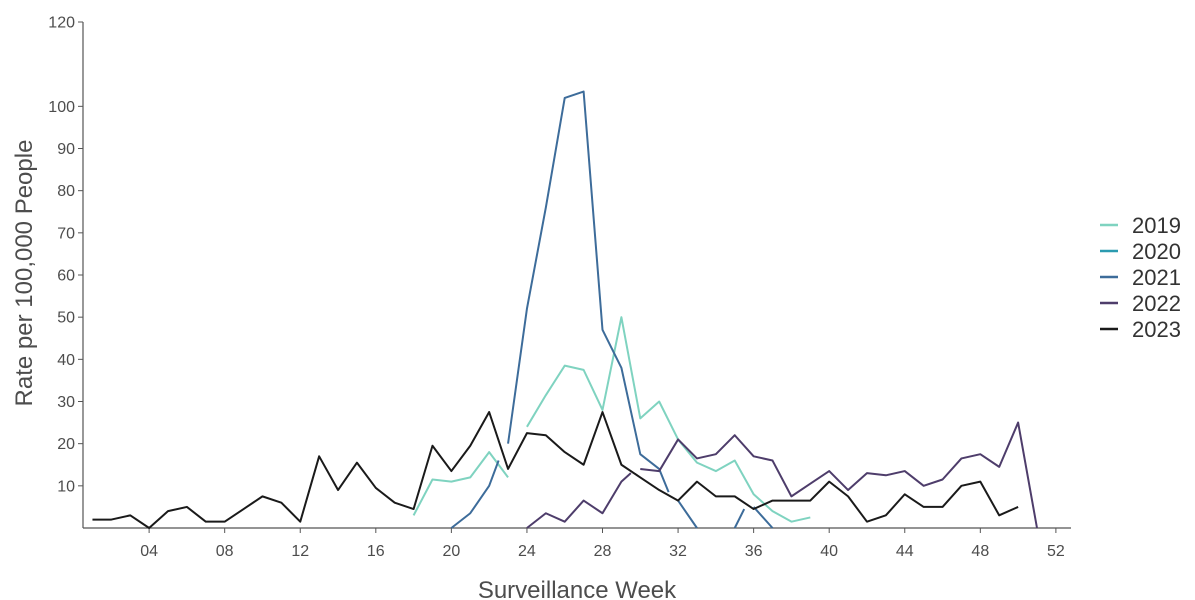  Describe the element at coordinates (754, 551) in the screenshot. I see `x-tick-label: 36` at that location.